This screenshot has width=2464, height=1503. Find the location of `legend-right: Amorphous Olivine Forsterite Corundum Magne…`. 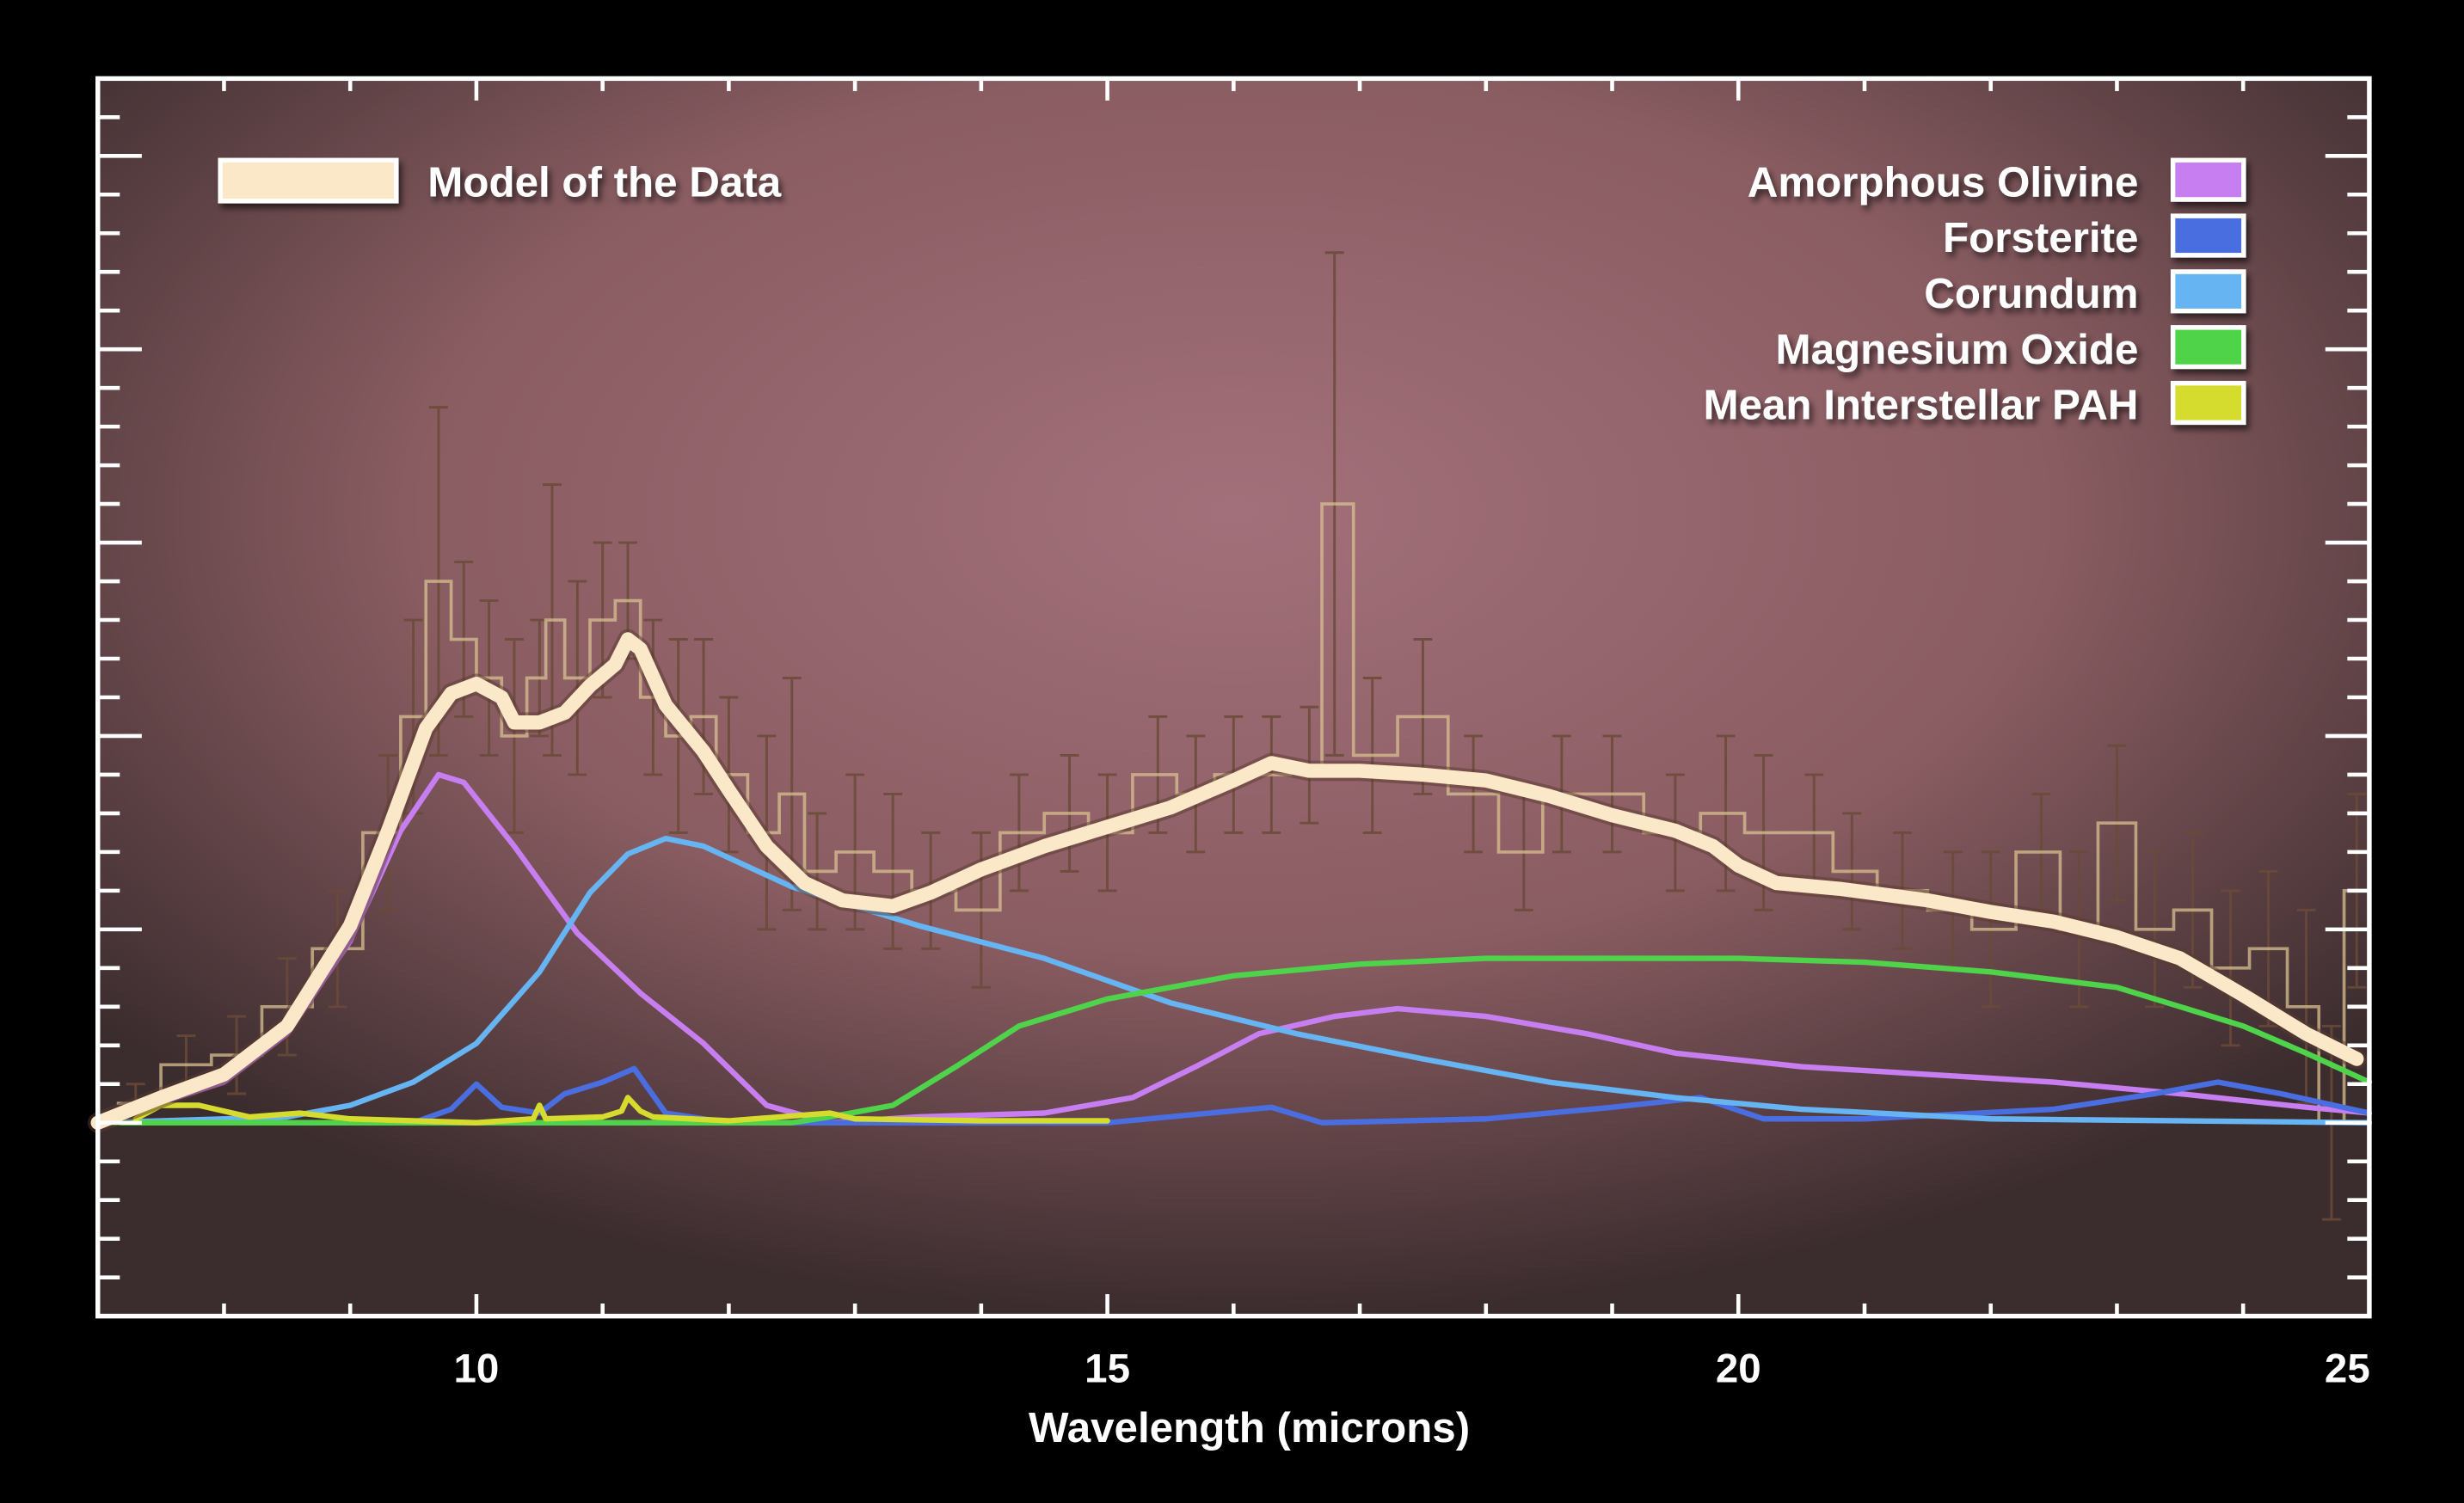

legend-right: Amorphous Olivine Forsterite Corundum Magne… is located at coordinates (1975, 293).